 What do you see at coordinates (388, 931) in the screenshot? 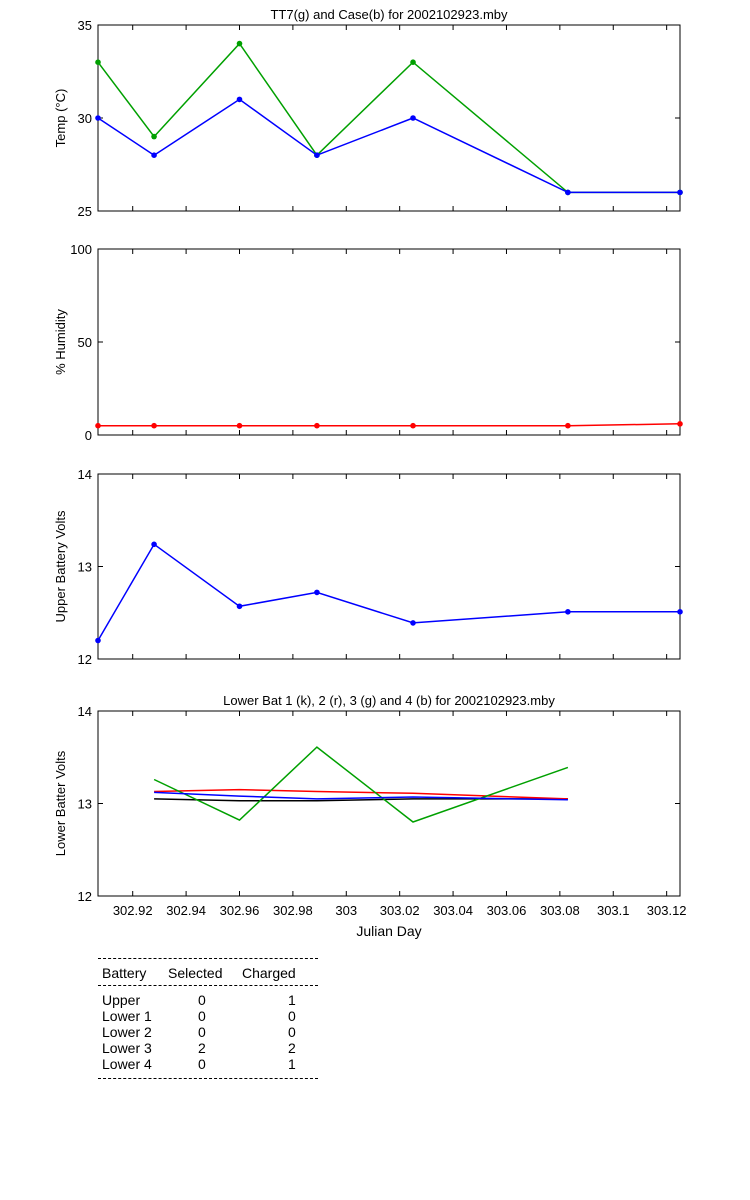
I see `x-axis-label: Julian Day` at bounding box center [388, 931].